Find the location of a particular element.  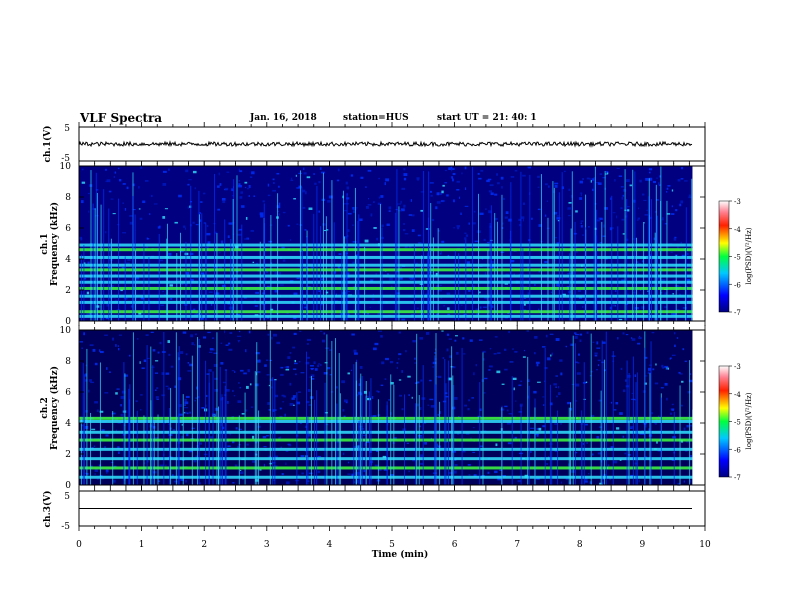

start-time-label: start UT = 21: 40: 1 is located at coordinates (487, 118).